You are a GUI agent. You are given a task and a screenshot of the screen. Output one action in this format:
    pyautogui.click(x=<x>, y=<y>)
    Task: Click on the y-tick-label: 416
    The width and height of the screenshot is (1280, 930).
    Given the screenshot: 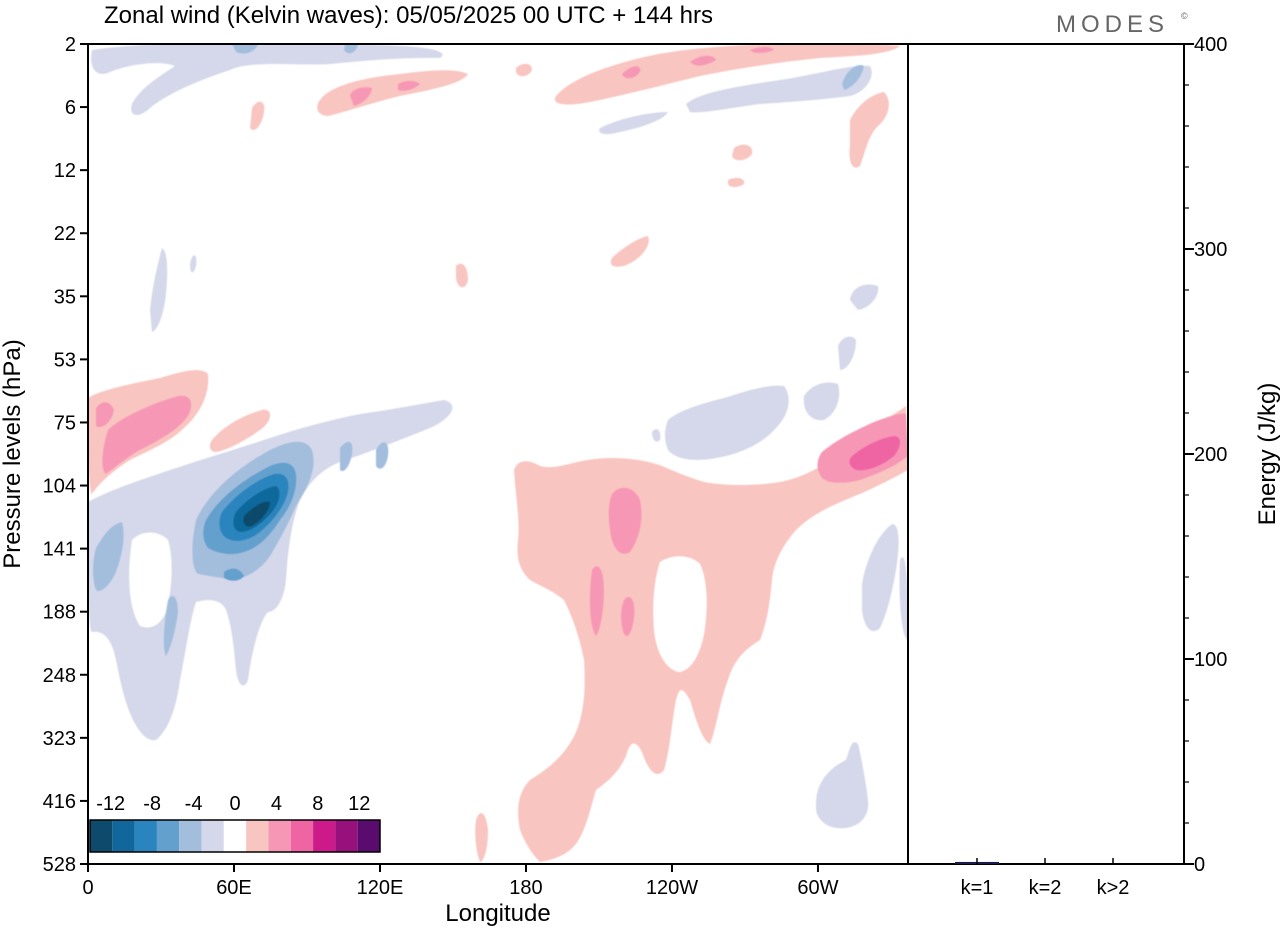 What is the action you would take?
    pyautogui.click(x=59, y=802)
    